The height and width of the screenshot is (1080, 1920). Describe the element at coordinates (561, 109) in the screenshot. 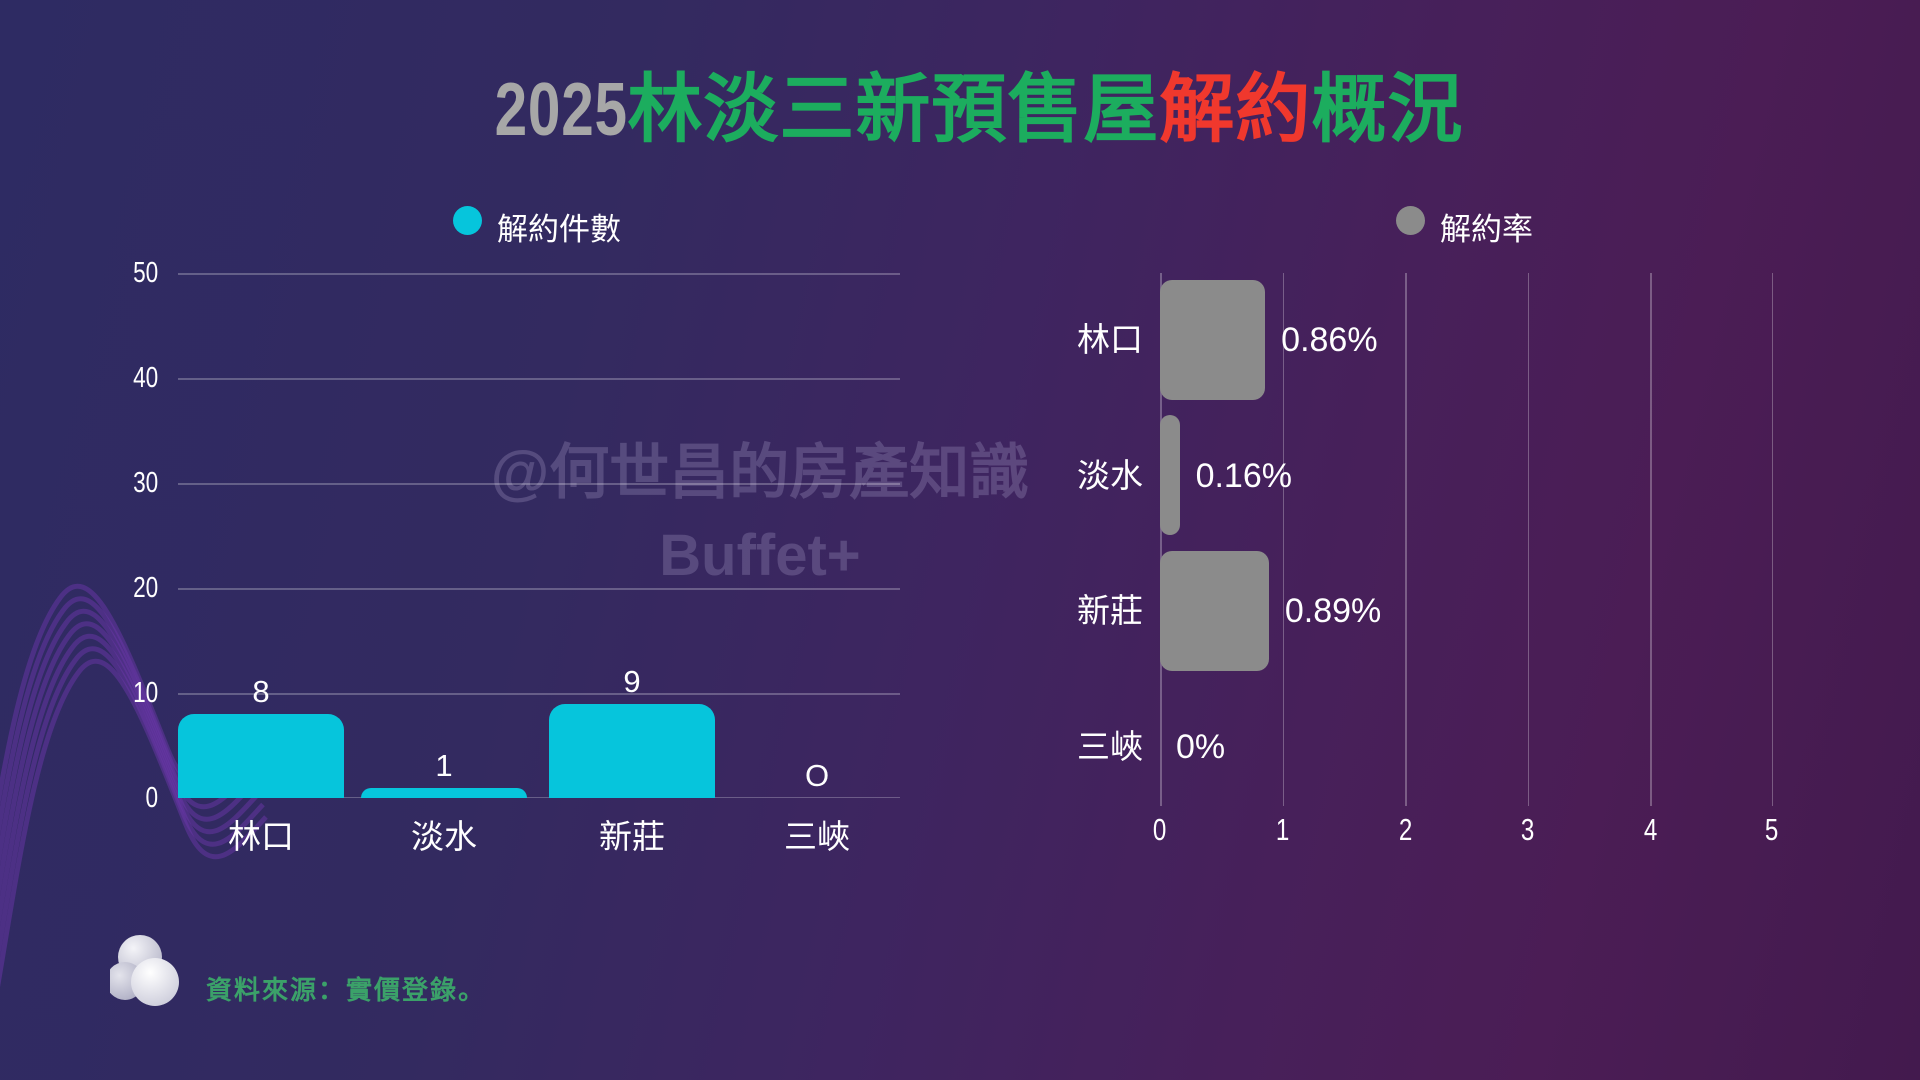

I see `title-year: 2025` at that location.